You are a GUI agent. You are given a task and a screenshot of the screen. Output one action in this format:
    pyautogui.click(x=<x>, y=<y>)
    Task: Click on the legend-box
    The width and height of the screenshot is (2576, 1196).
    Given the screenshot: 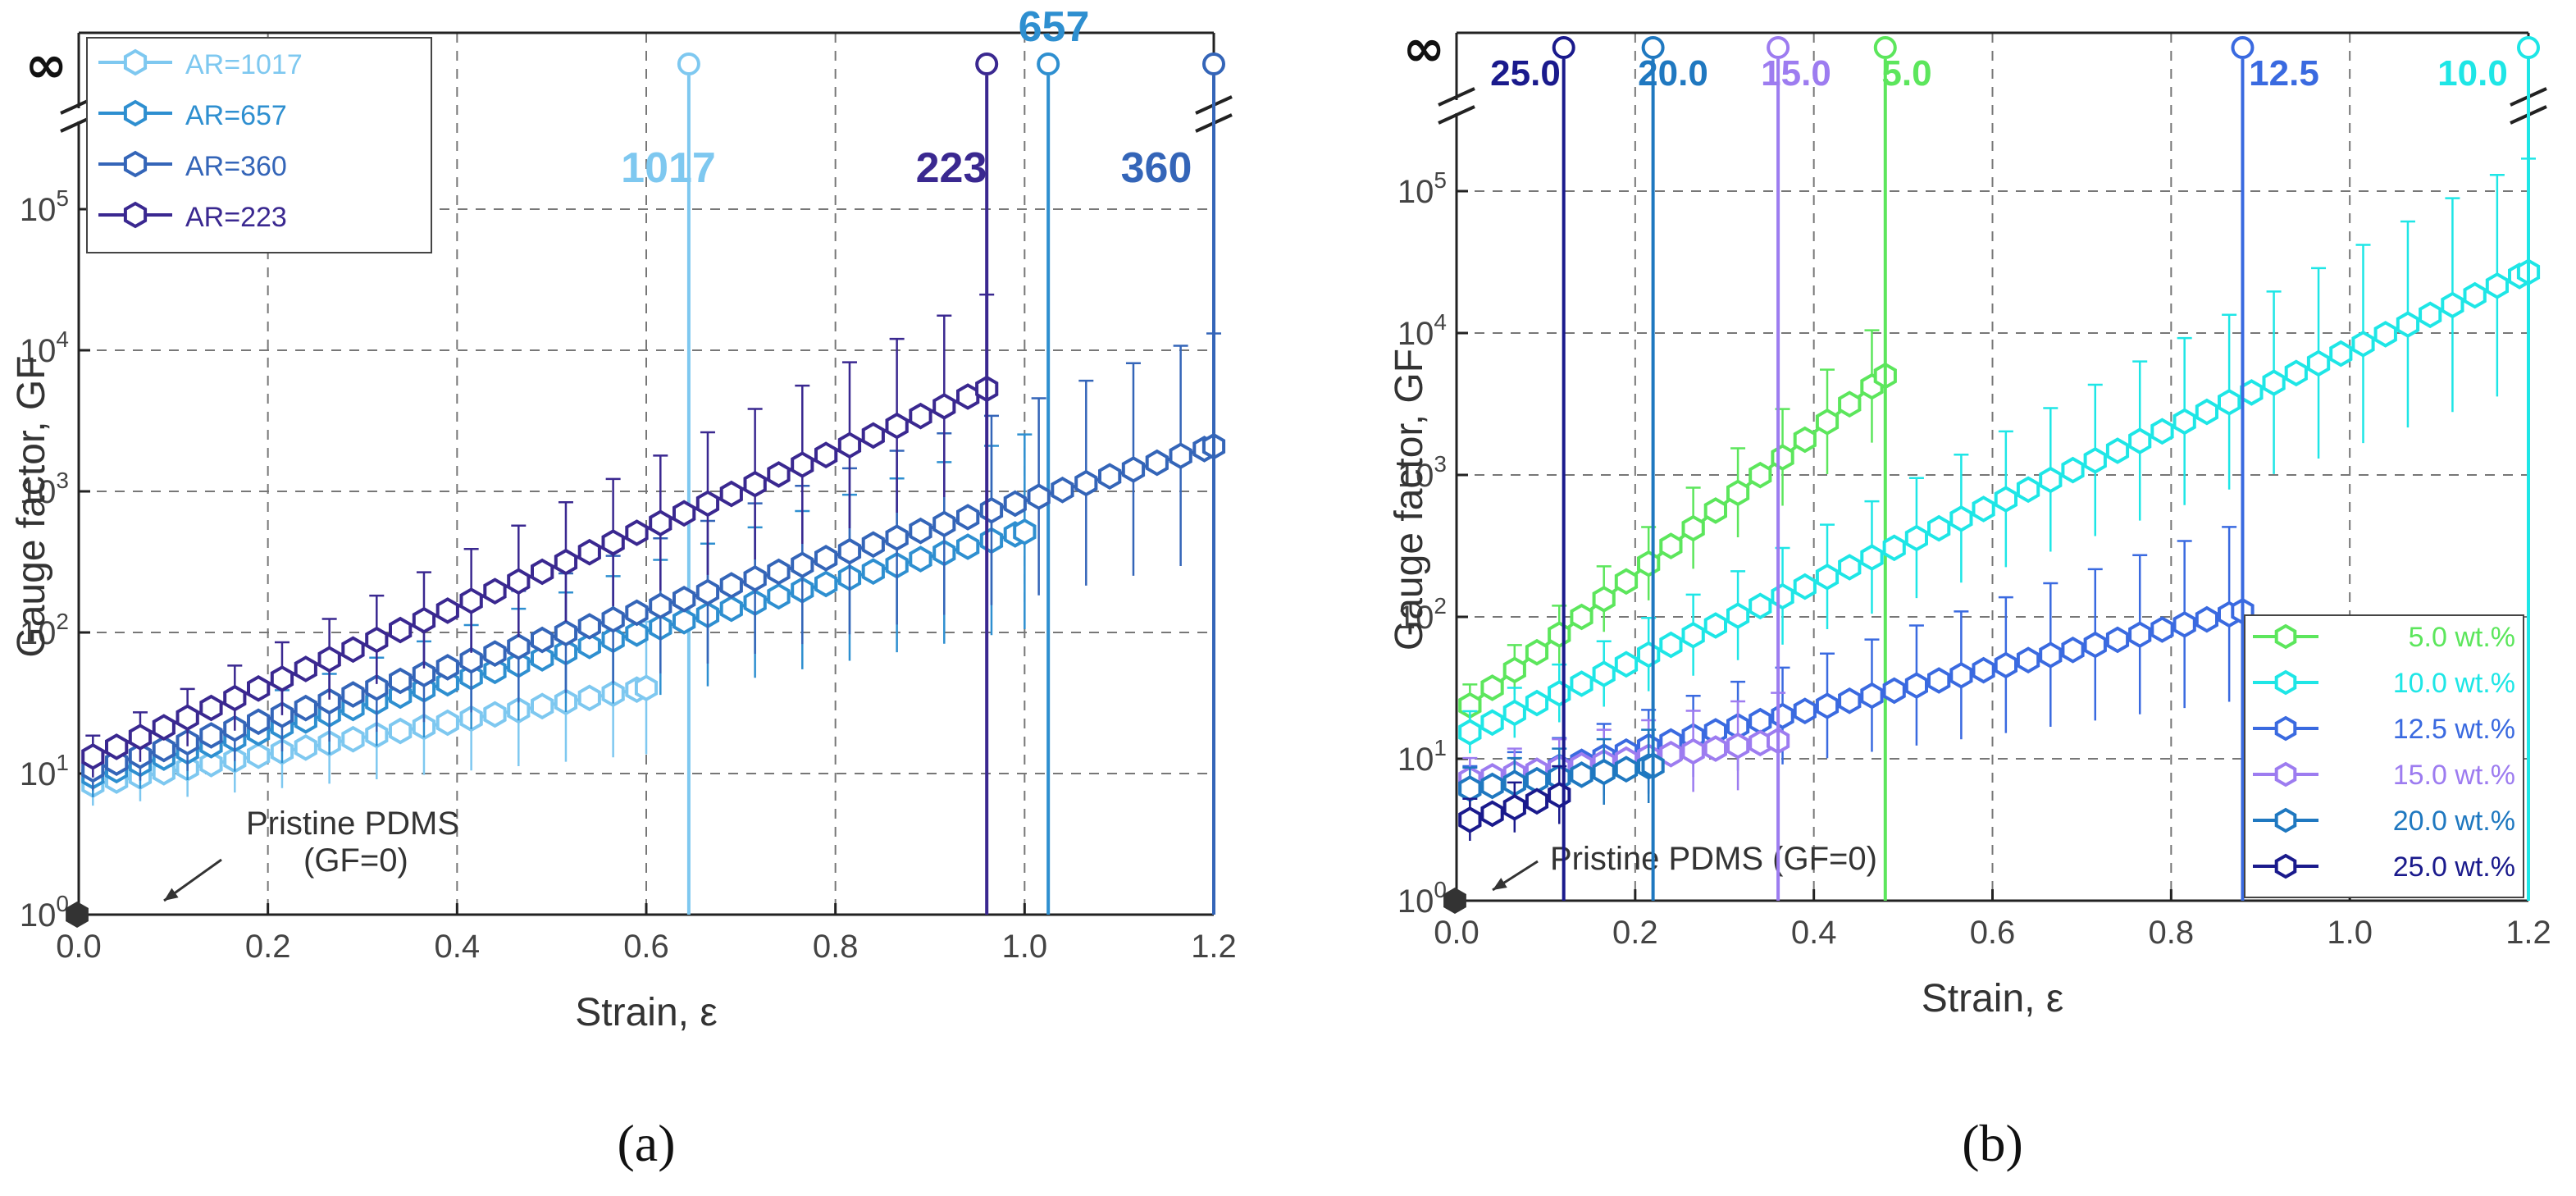 What is the action you would take?
    pyautogui.click(x=2384, y=756)
    